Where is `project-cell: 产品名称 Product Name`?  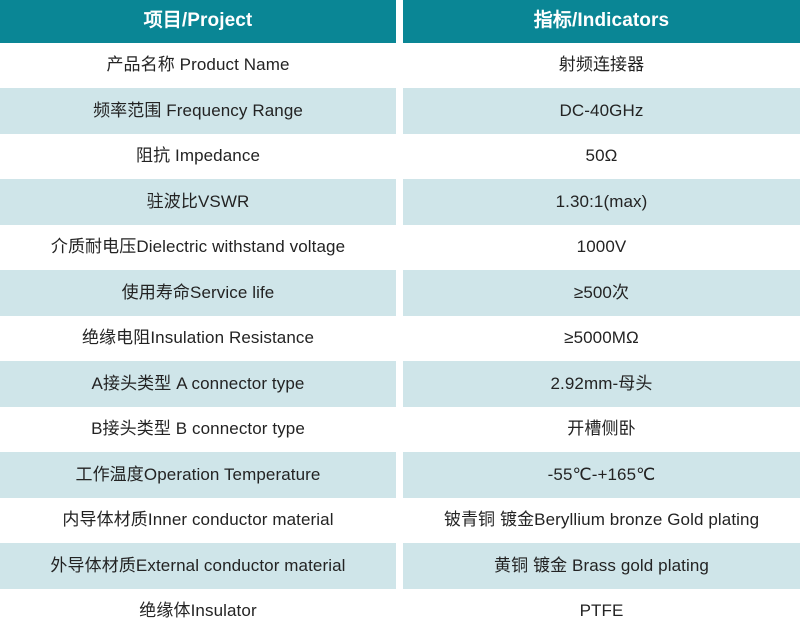
project-cell: 产品名称 Product Name is located at coordinates (198, 66).